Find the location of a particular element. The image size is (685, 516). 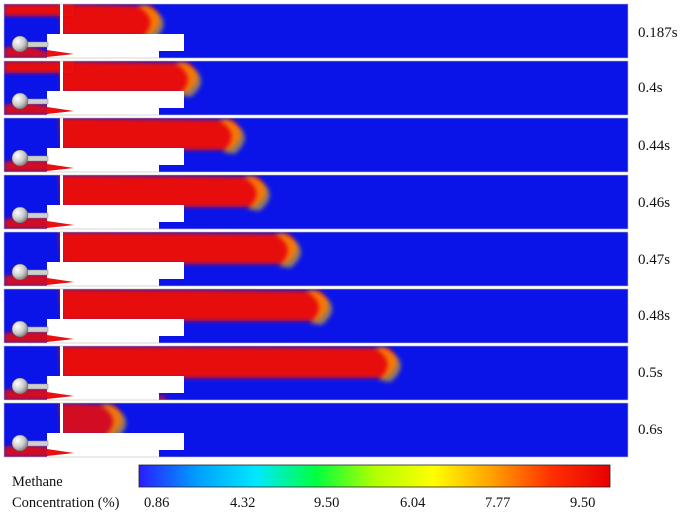

frame-time-label: 0.46s is located at coordinates (654, 203).